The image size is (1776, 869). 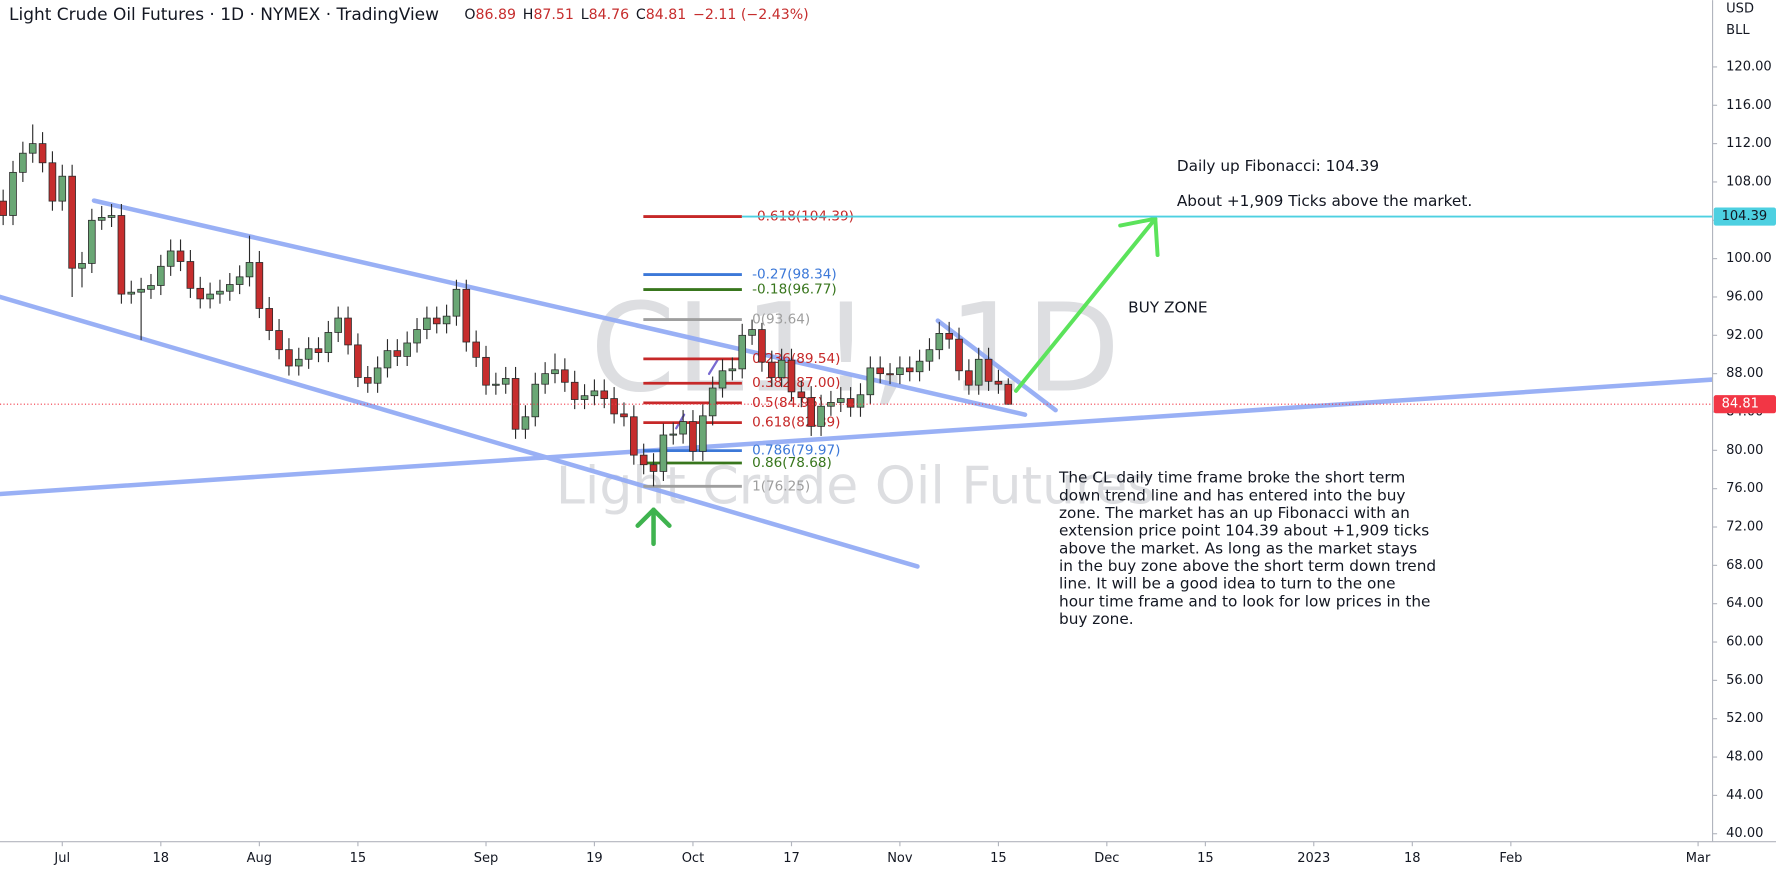 What do you see at coordinates (693, 858) in the screenshot?
I see `x-tick-label: Oct` at bounding box center [693, 858].